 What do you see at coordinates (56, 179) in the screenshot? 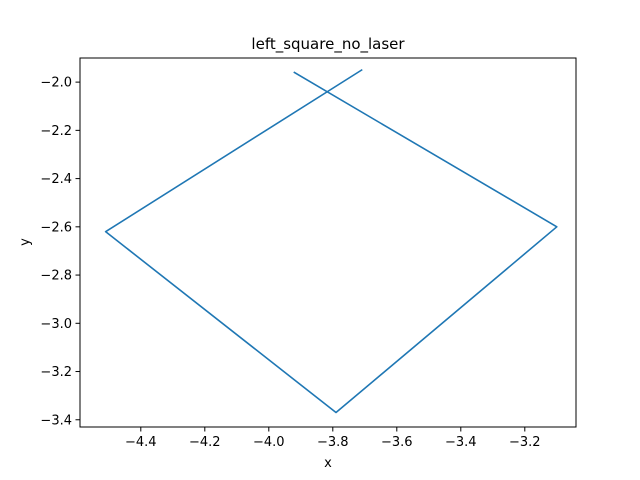
I see `y-tick-label: −2.4` at bounding box center [56, 179].